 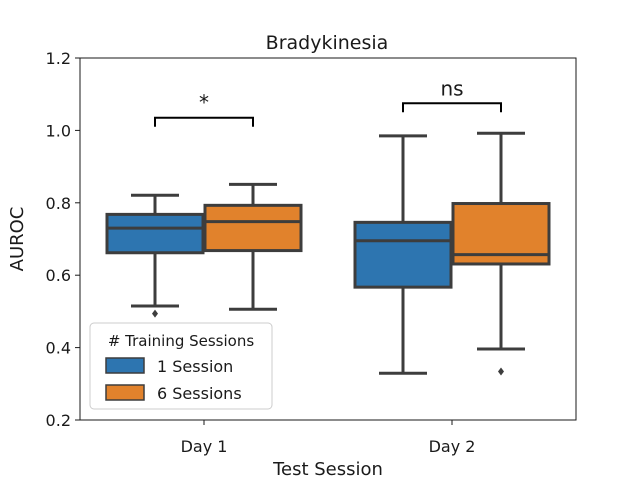 What do you see at coordinates (204, 446) in the screenshot?
I see `x-tick-label: Day 1` at bounding box center [204, 446].